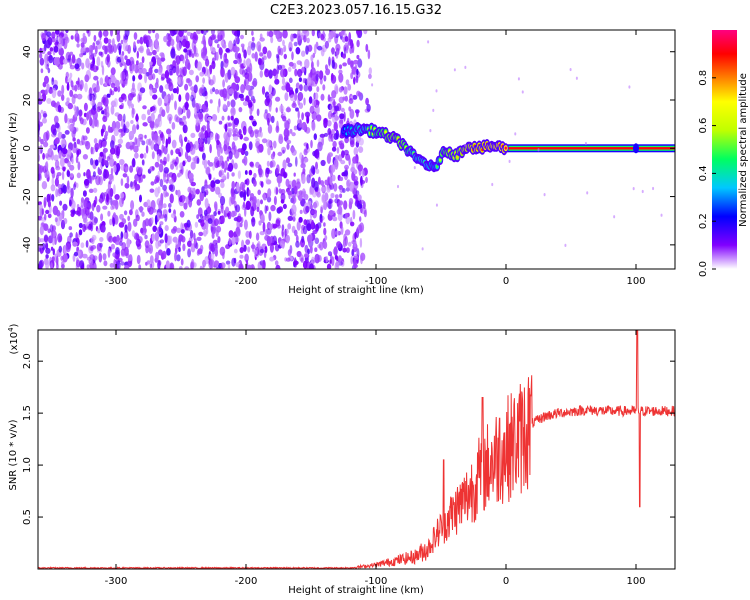 The height and width of the screenshot is (600, 750). What do you see at coordinates (703, 78) in the screenshot?
I see `colorbar-tick-label: 0.8` at bounding box center [703, 78].